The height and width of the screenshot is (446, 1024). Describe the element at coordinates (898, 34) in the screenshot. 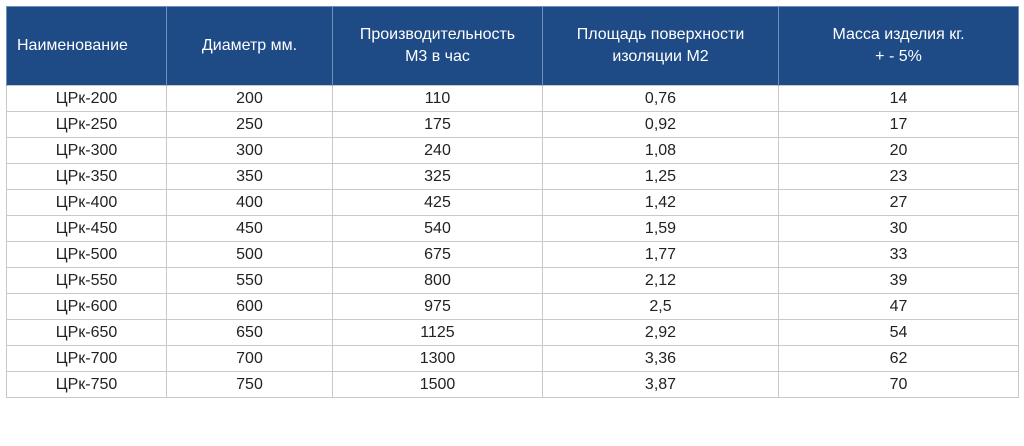

I see `header-mass-line-1: Масса изделия кг.` at that location.